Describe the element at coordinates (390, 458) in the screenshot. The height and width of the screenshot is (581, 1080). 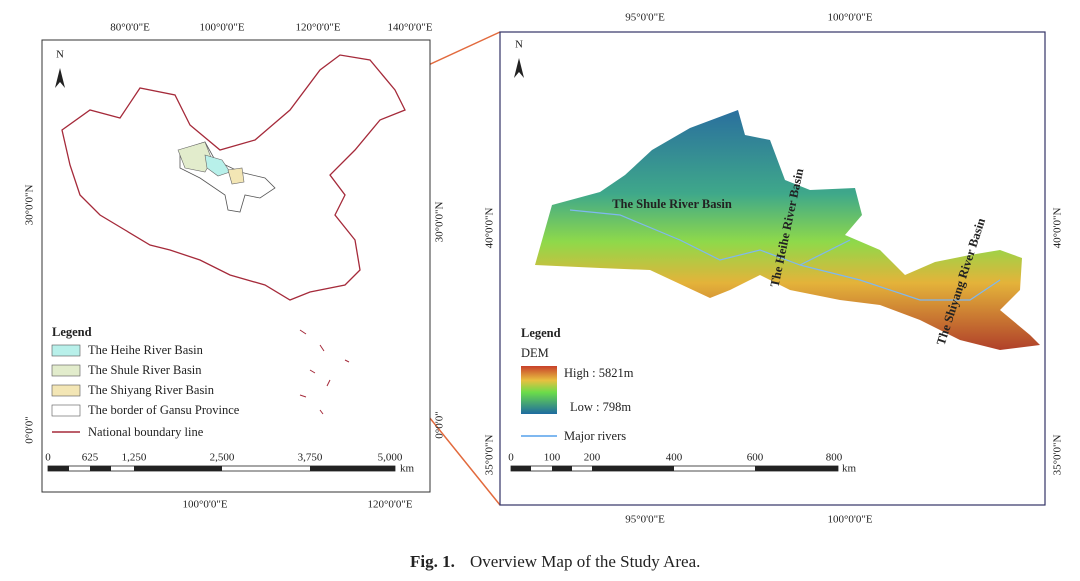
I see `scale-label: 5,000` at that location.